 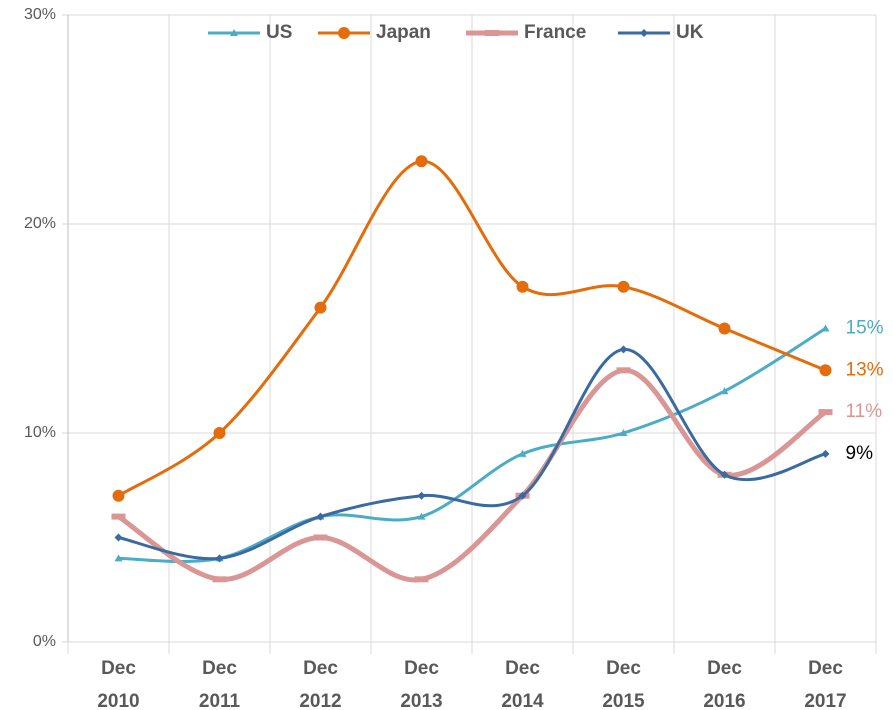 I want to click on data-label: 11%, so click(x=864, y=411).